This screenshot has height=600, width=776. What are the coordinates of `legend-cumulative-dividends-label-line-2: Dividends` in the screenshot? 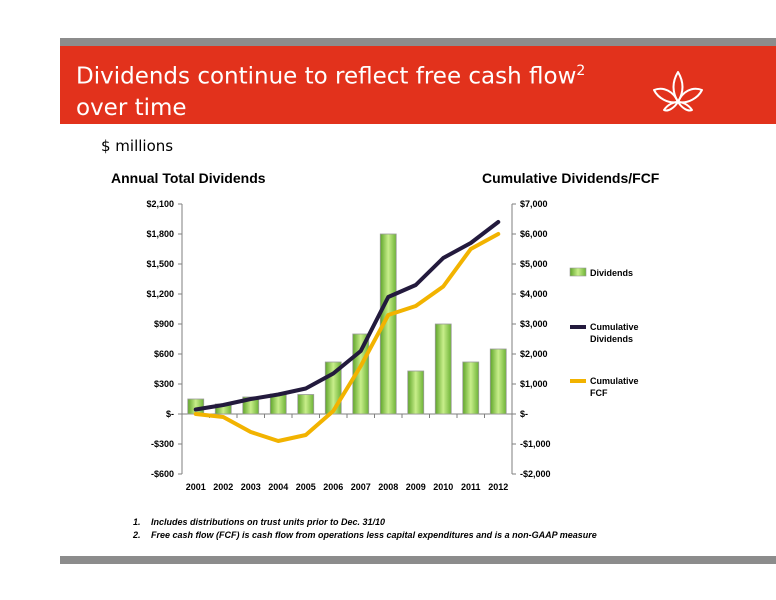 It's located at (611, 339).